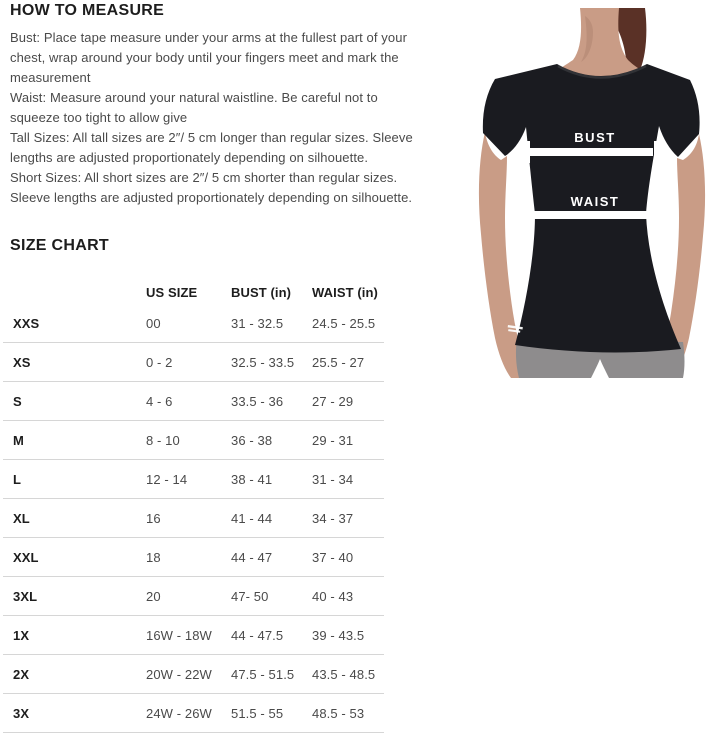  I want to click on size-cell: S, so click(17, 401).